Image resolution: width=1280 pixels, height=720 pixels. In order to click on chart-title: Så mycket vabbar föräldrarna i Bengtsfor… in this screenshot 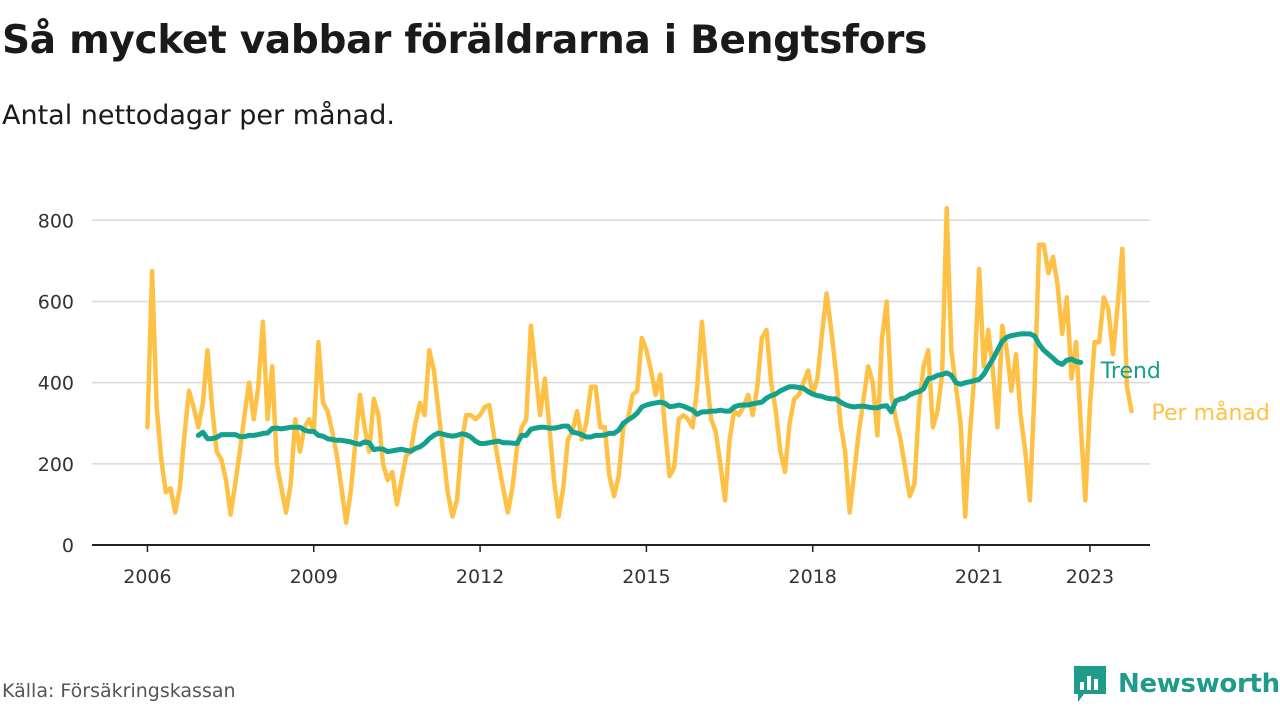, I will do `click(465, 40)`.